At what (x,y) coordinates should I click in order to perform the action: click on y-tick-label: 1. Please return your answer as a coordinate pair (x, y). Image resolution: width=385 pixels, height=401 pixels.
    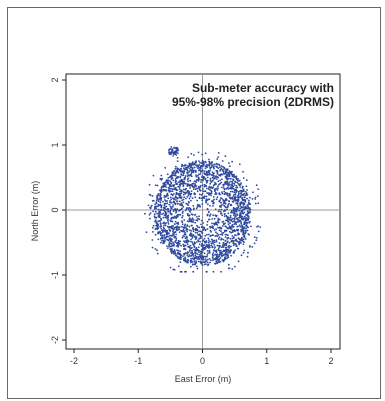
    Looking at the image, I should click on (55, 144).